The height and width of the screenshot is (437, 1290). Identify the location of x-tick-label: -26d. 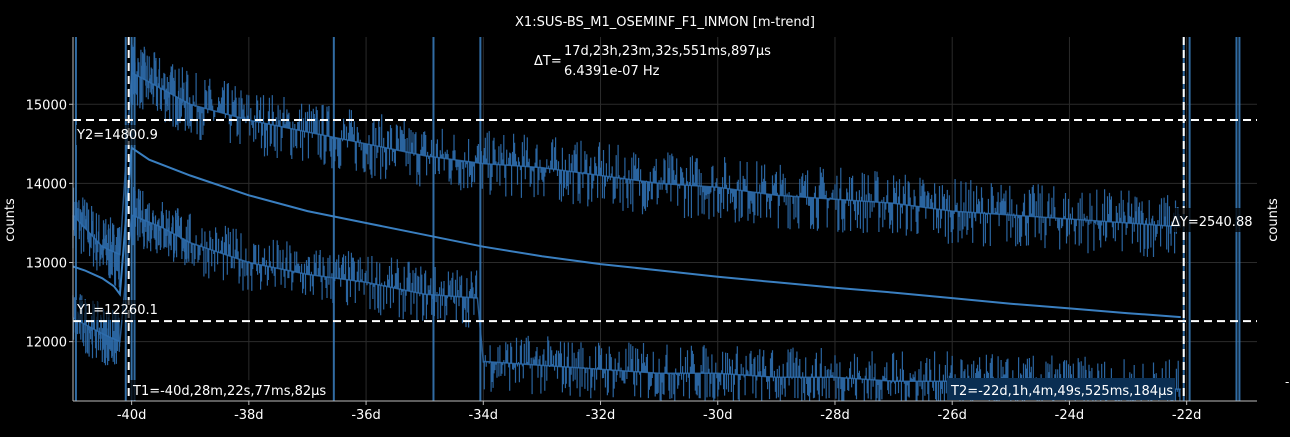
(952, 415).